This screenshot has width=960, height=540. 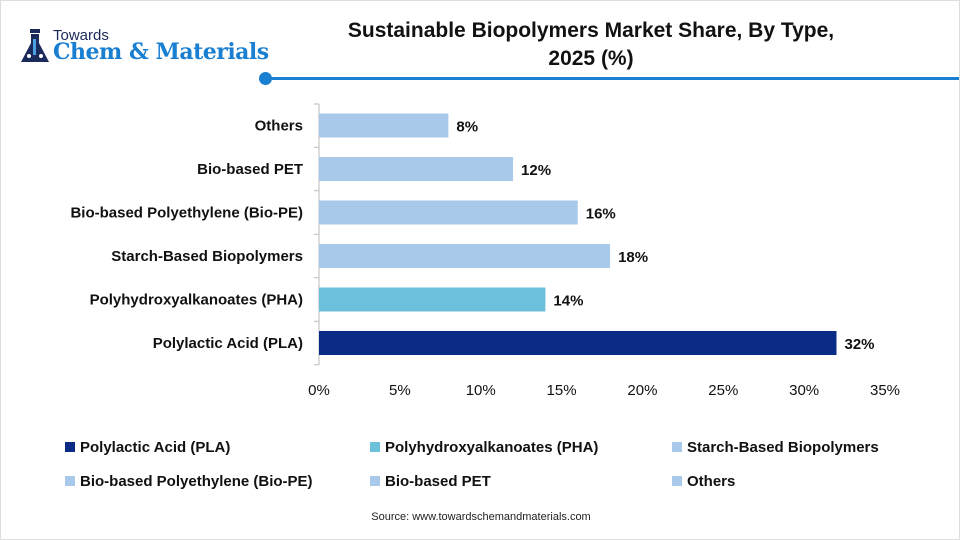 What do you see at coordinates (612, 78) in the screenshot?
I see `divider-line` at bounding box center [612, 78].